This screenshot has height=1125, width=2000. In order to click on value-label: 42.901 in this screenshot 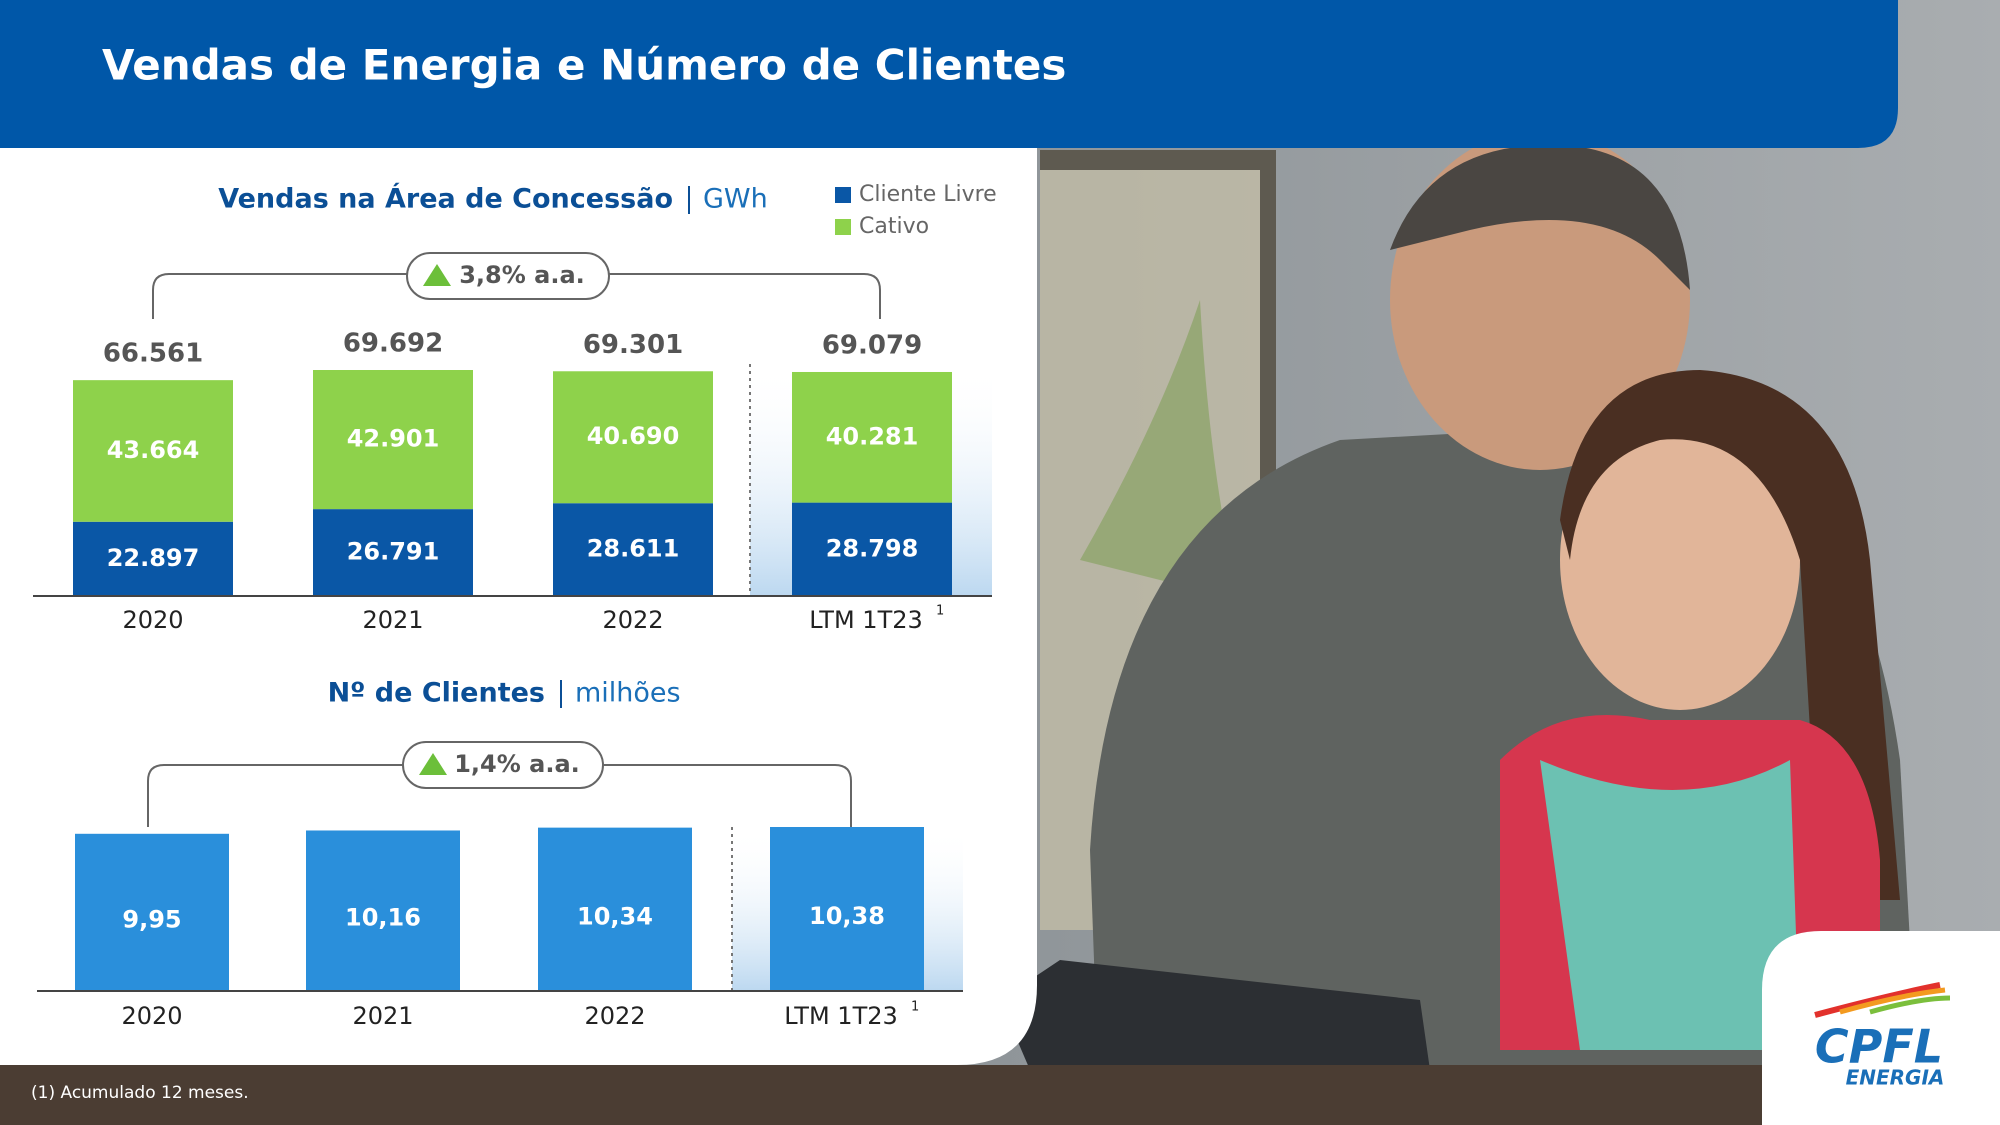, I will do `click(393, 439)`.